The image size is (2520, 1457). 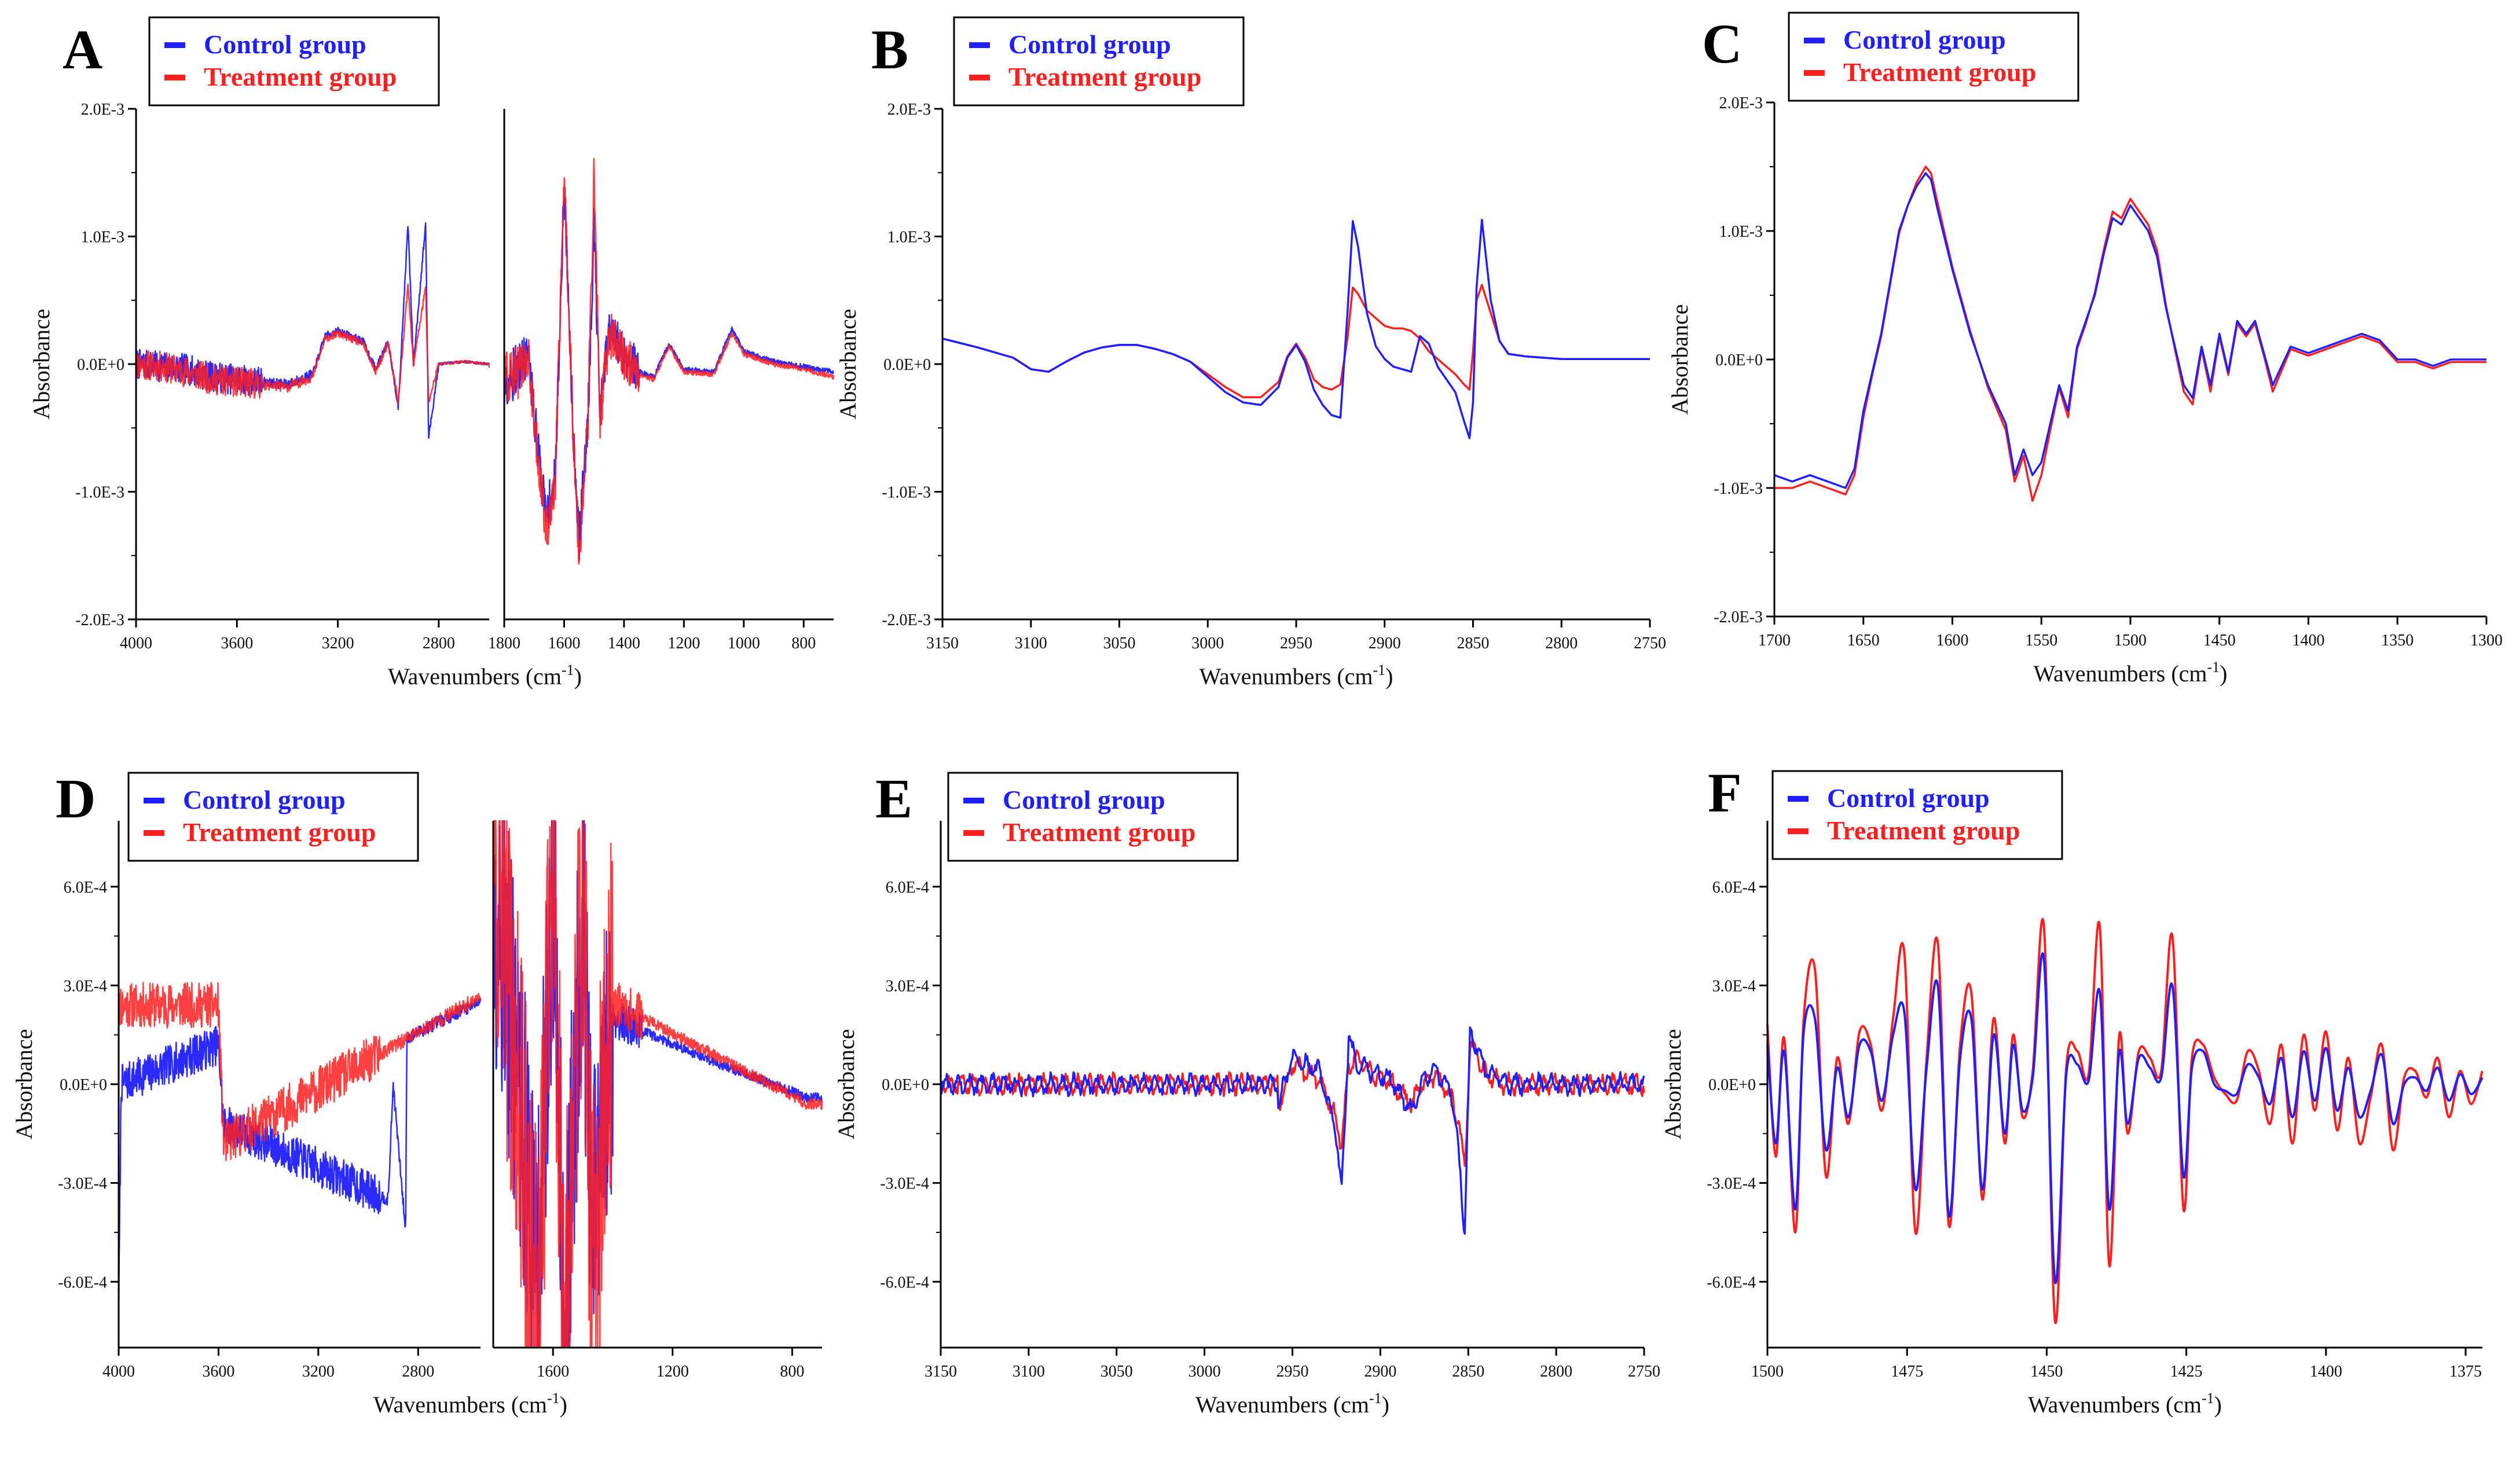 I want to click on panel-letter-a: A, so click(x=82, y=49).